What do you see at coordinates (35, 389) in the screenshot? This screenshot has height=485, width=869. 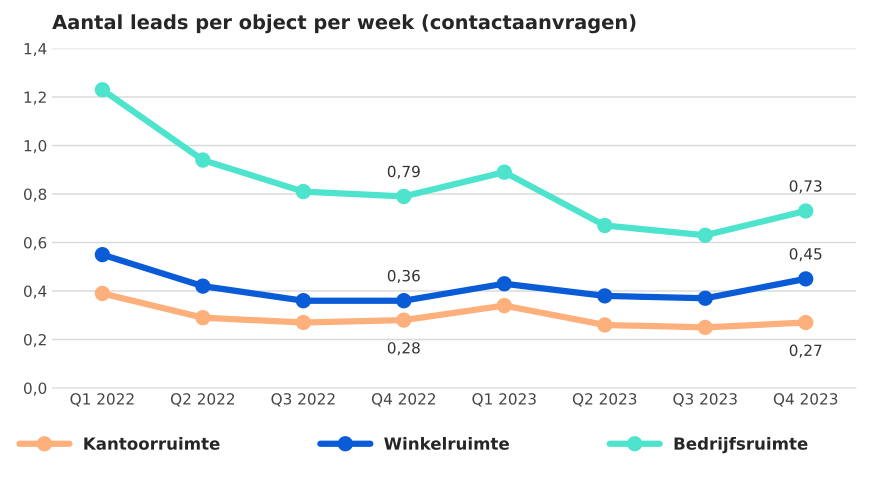 I see `y-tick-label: 0,0` at bounding box center [35, 389].